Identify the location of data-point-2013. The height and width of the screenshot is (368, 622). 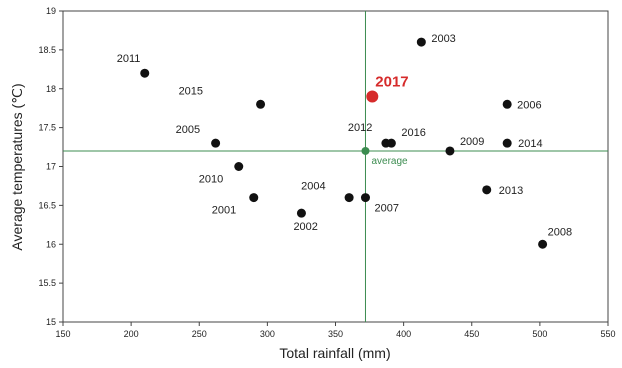
(487, 190).